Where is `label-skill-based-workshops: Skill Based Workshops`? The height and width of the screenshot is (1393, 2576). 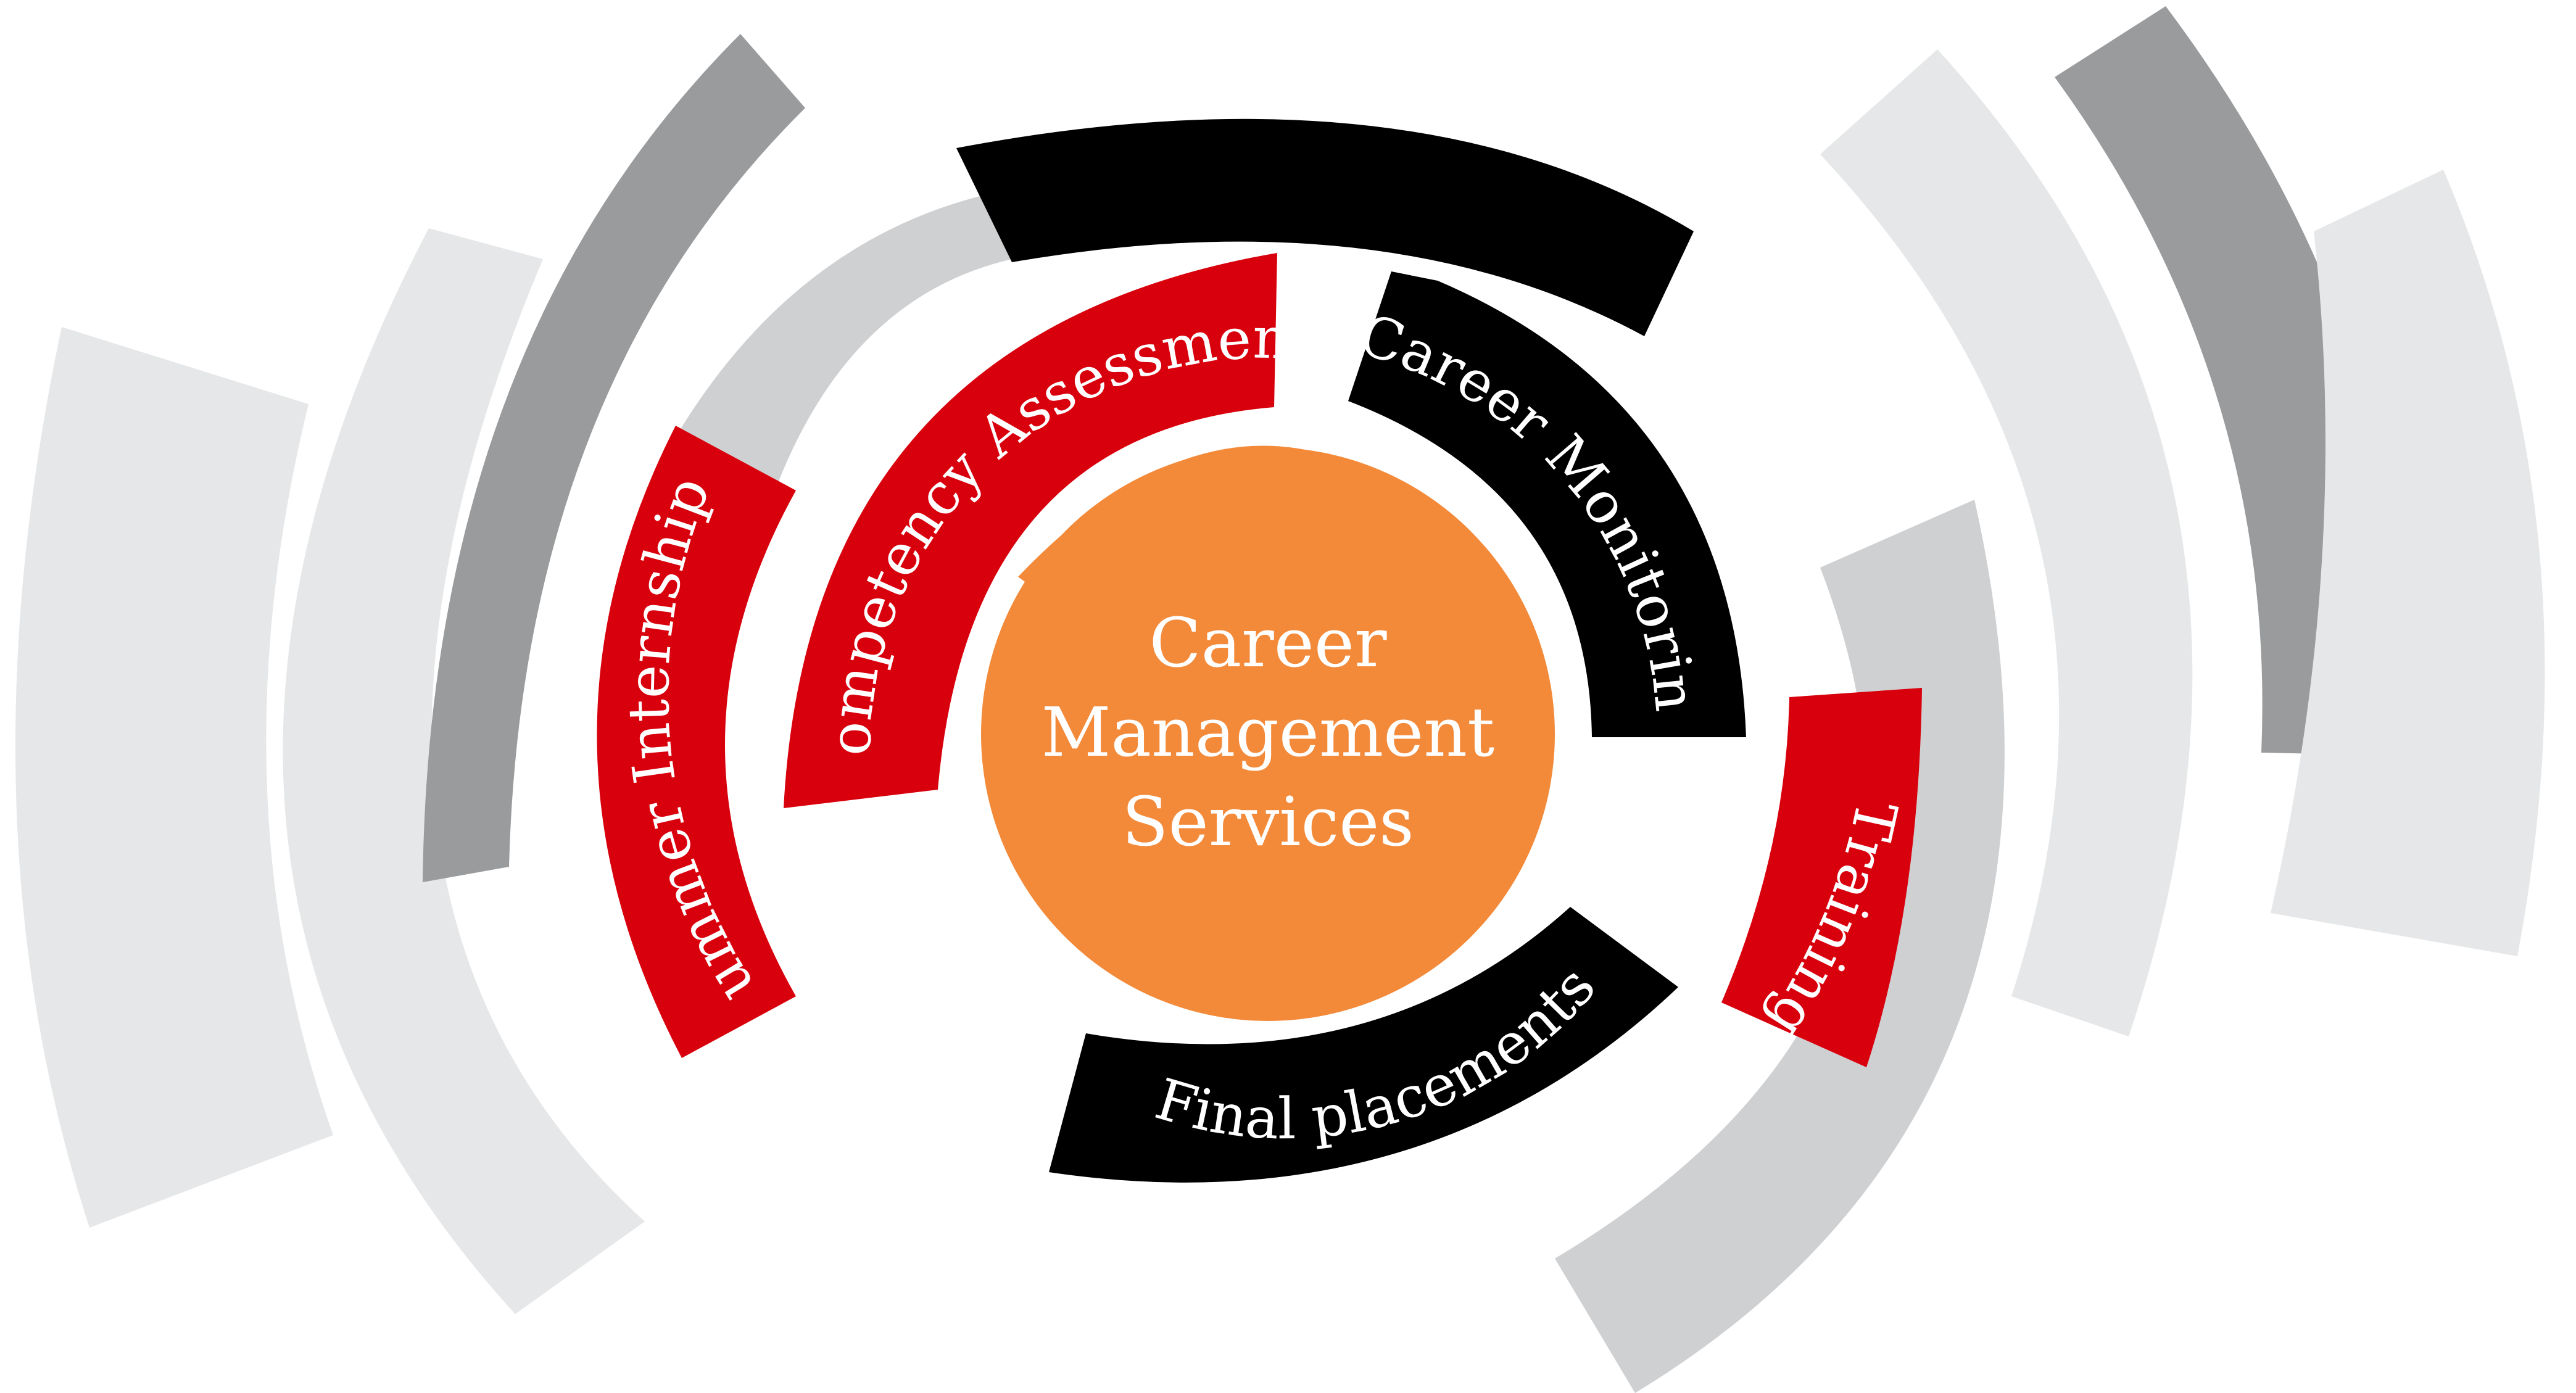
label-skill-based-workshops: Skill Based Workshops is located at coordinates (1298, 65).